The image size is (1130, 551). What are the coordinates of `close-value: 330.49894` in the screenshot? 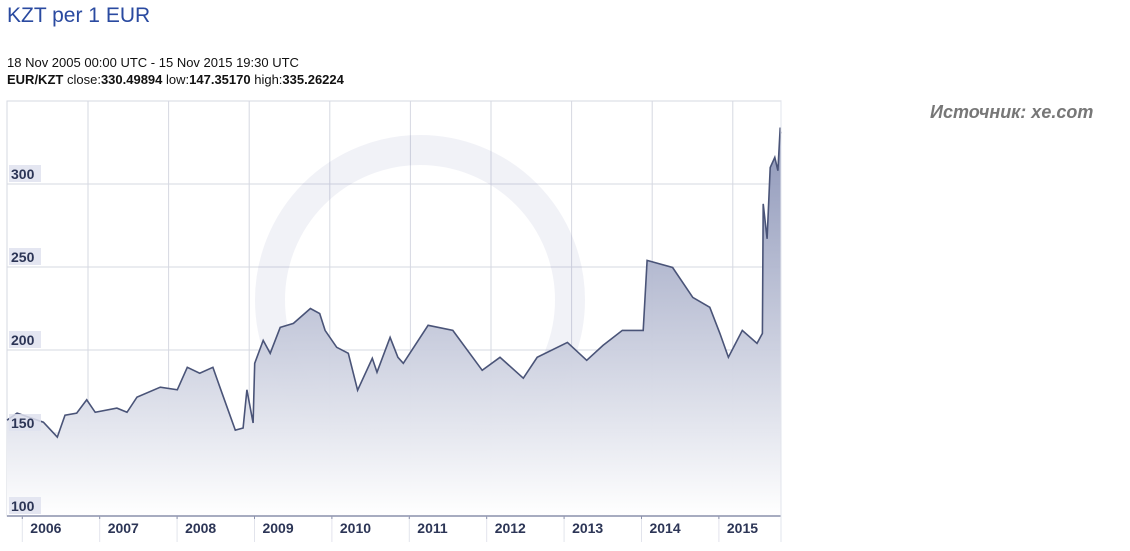 It's located at (131, 79).